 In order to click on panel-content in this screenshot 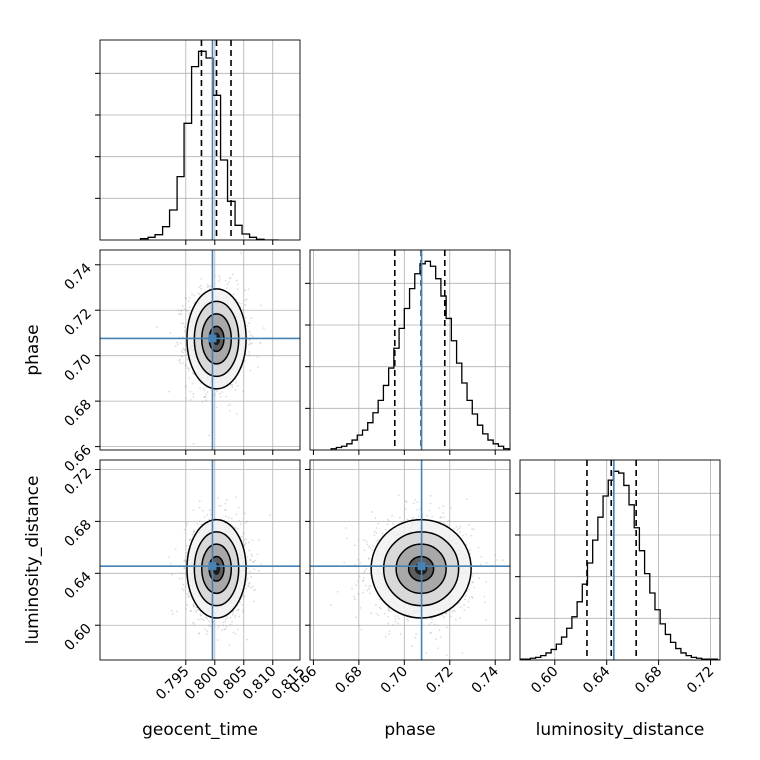, I will do `click(209, 140)`.